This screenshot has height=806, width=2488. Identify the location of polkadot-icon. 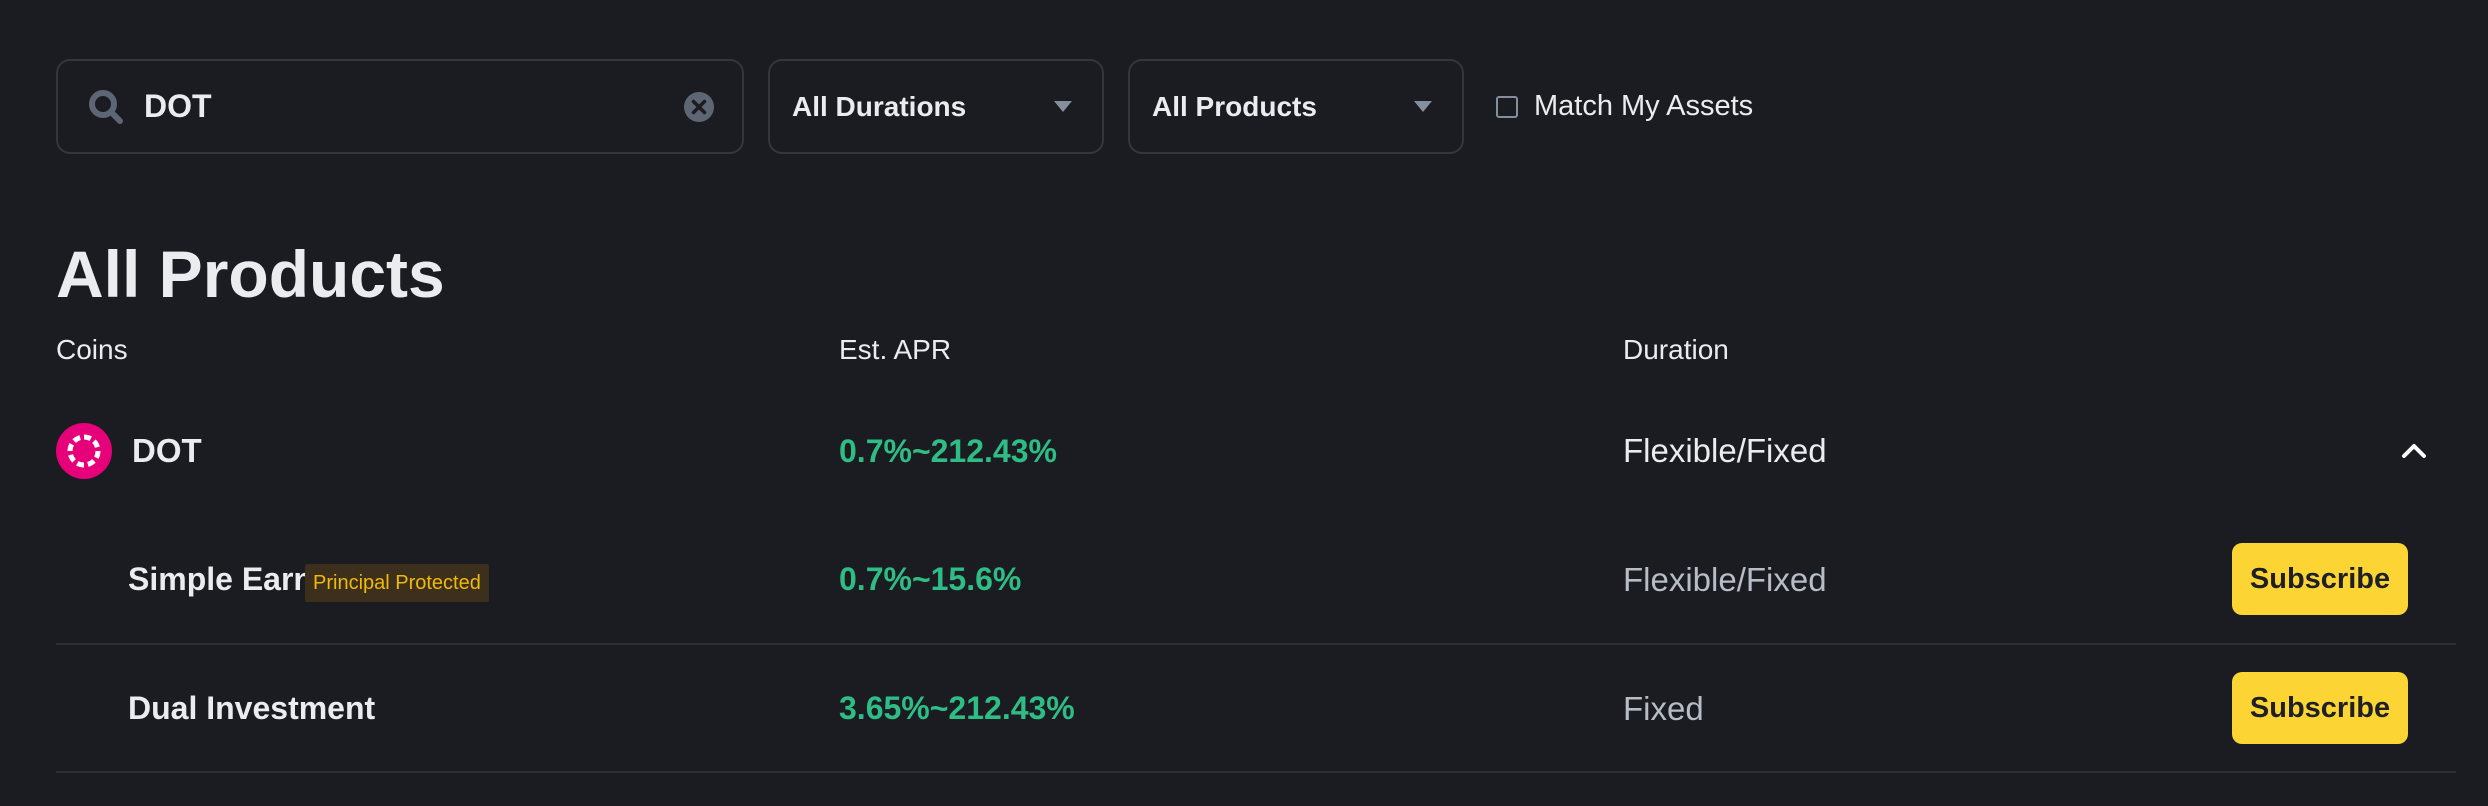
(84, 451).